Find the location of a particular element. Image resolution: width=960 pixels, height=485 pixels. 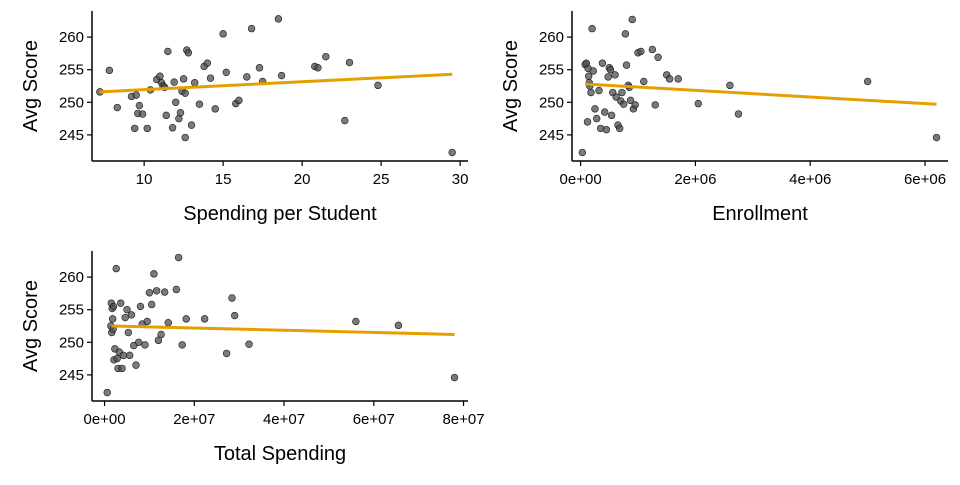

x-tick-label: 2e+07 is located at coordinates (194, 419).